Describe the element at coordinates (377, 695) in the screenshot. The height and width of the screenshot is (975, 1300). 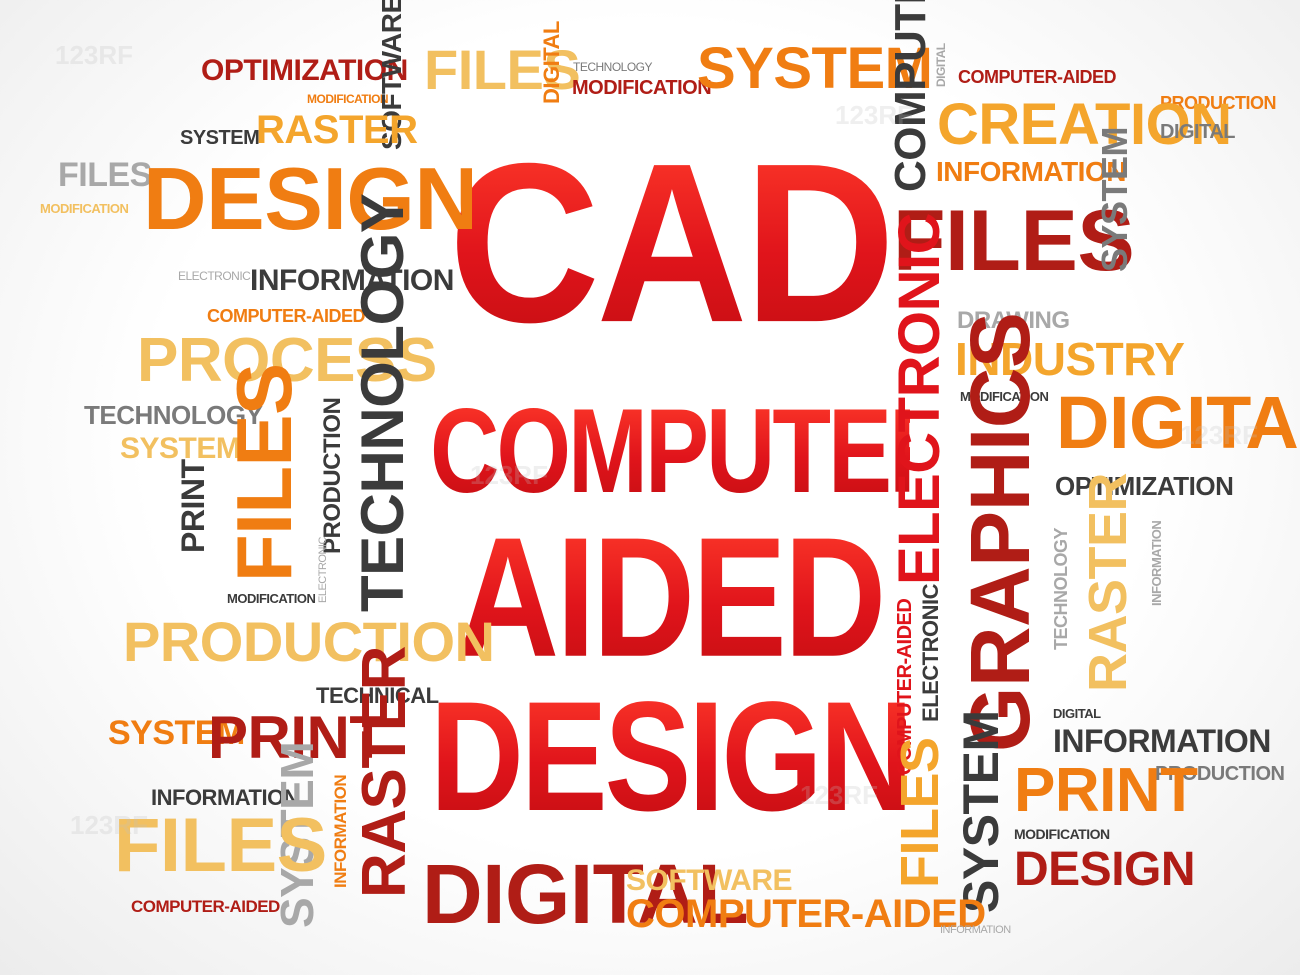
I see `word: TECHNICAL` at that location.